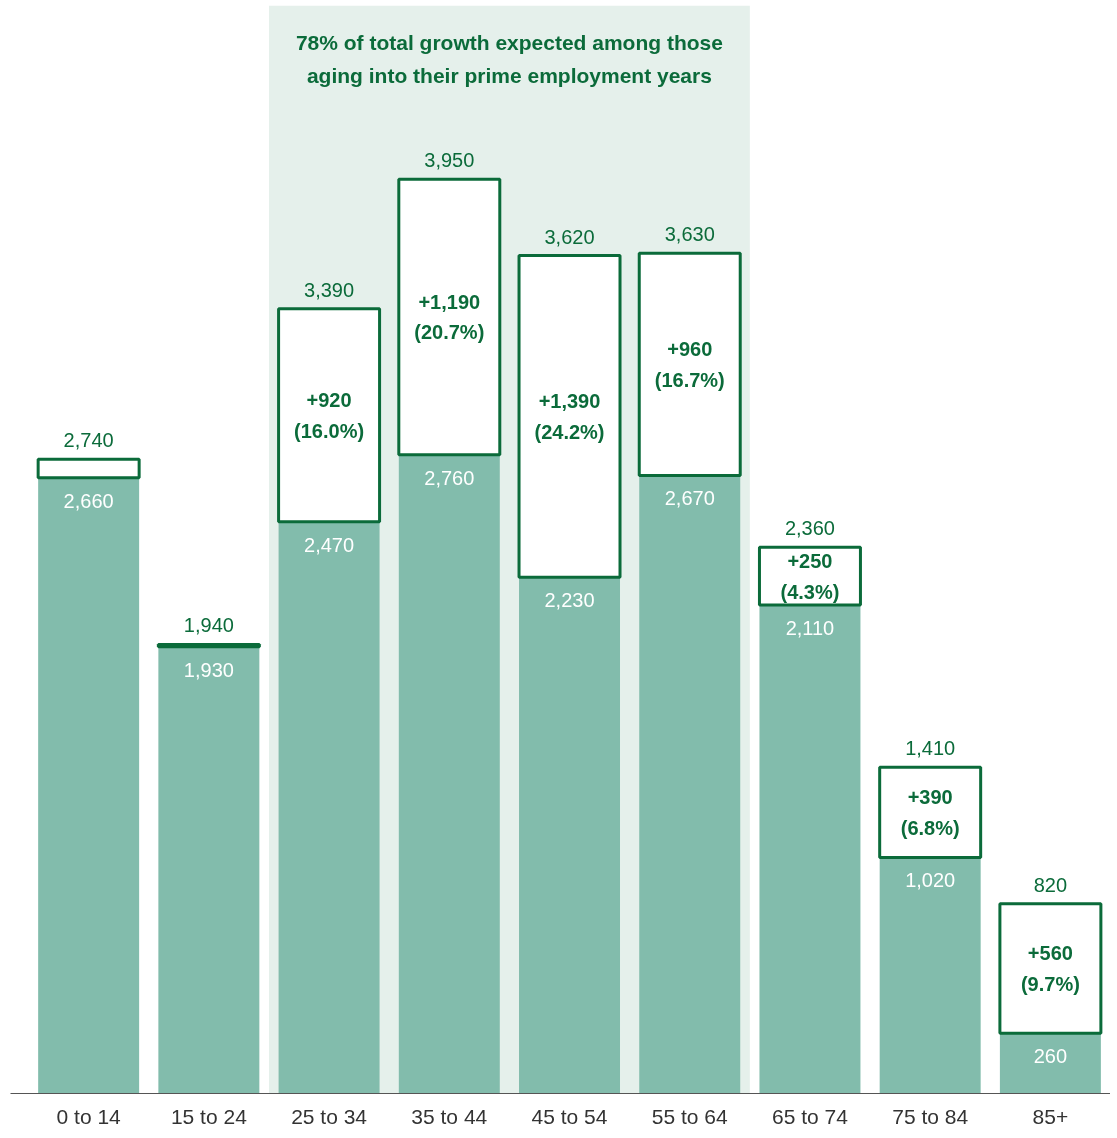 This screenshot has height=1138, width=1117. I want to click on x-tick-label: 25 to 34, so click(329, 1116).